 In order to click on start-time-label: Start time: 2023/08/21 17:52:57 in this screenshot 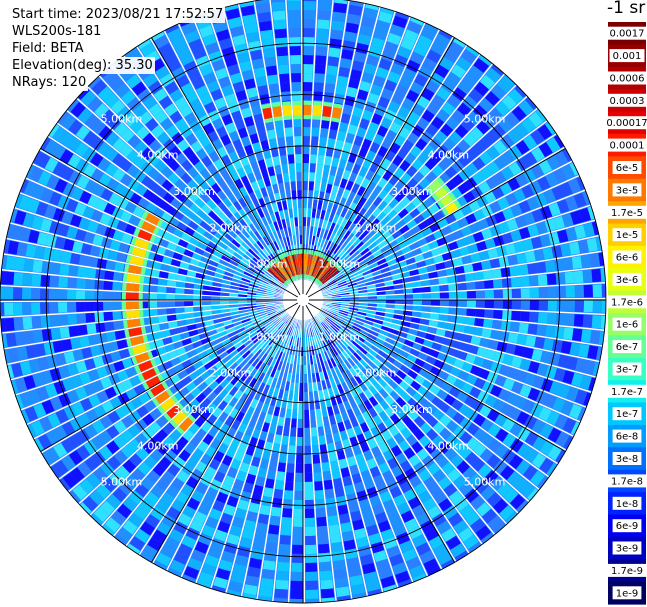, I will do `click(118, 14)`.